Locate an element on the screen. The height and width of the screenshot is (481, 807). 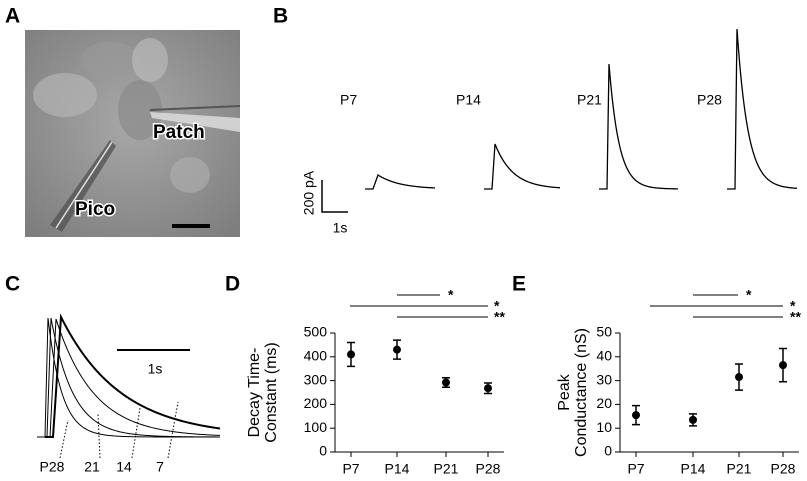
panel-label: A is located at coordinates (12, 16).